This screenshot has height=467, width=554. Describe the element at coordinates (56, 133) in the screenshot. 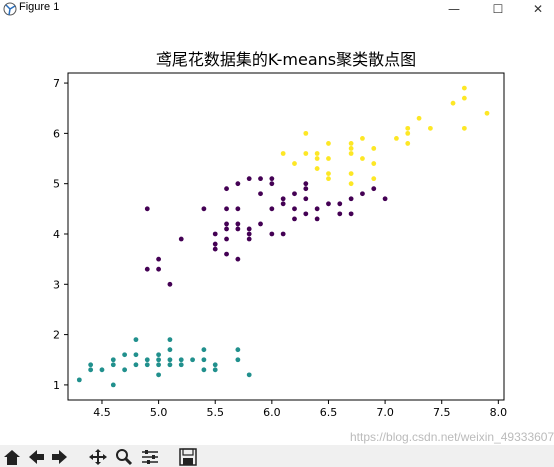

I see `y-tick-label: 6` at that location.